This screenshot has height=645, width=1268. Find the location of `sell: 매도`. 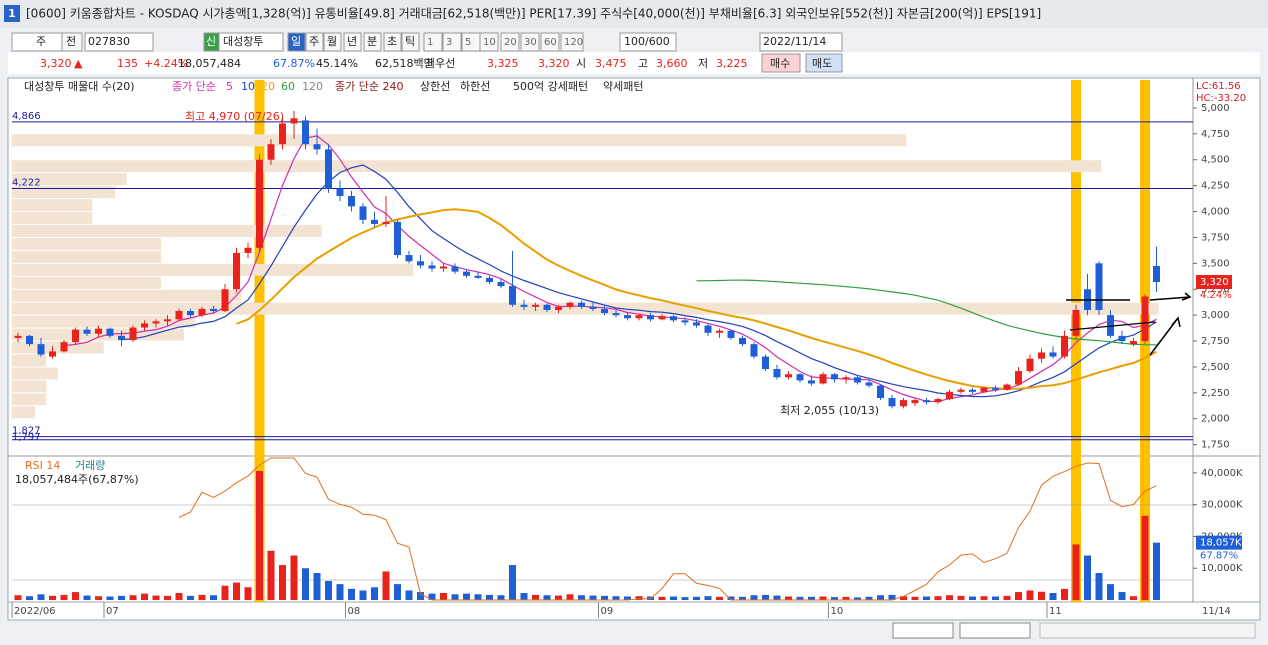

sell: 매도 is located at coordinates (822, 63).